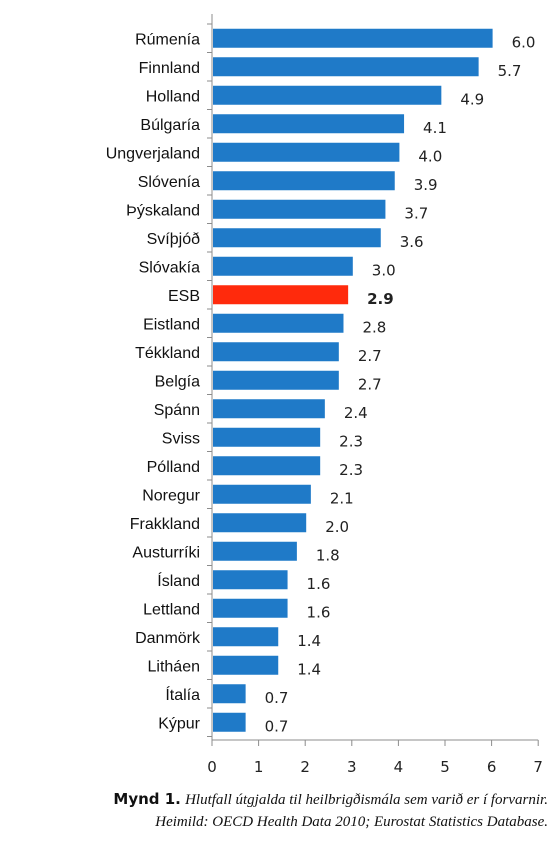 This screenshot has height=866, width=550. What do you see at coordinates (179, 723) in the screenshot?
I see `category-label: Kýpur` at bounding box center [179, 723].